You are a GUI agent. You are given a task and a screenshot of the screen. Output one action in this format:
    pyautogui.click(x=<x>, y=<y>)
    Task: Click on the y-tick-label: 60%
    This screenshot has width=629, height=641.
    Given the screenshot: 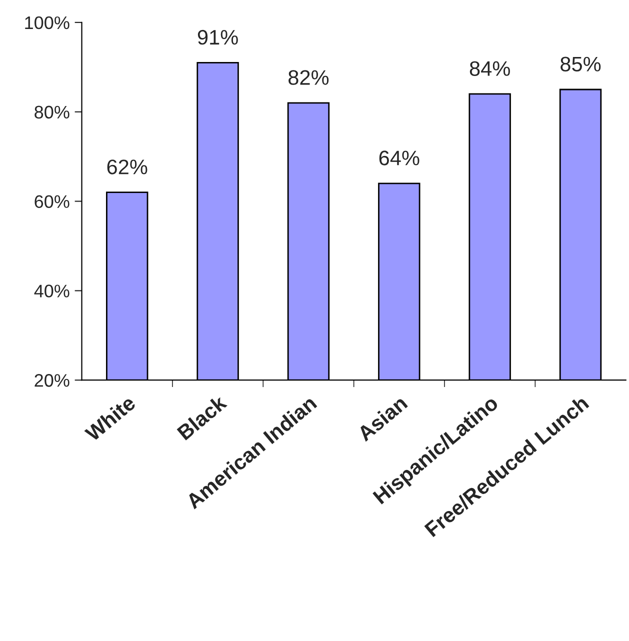 What is the action you would take?
    pyautogui.click(x=52, y=201)
    